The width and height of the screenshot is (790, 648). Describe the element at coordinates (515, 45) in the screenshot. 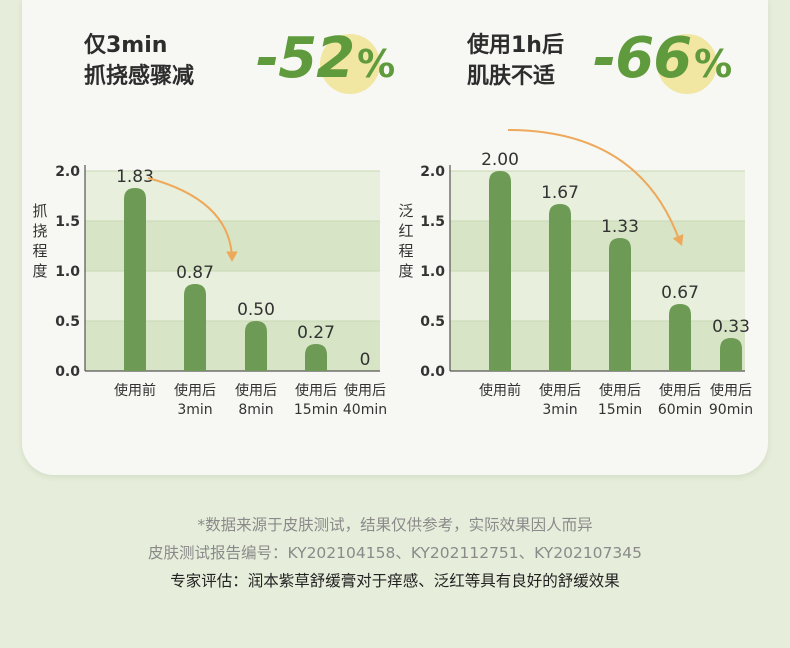

I see `headline-right-line-1: 使用1h后` at that location.